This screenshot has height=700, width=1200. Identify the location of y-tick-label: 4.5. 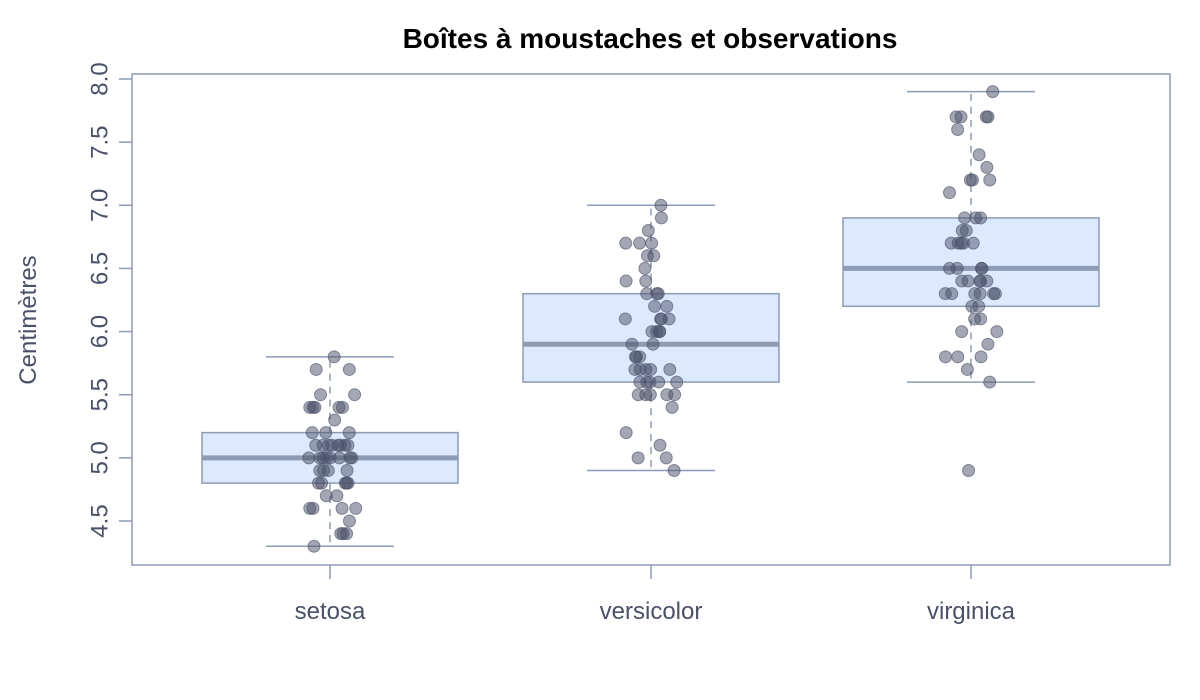
(99, 520).